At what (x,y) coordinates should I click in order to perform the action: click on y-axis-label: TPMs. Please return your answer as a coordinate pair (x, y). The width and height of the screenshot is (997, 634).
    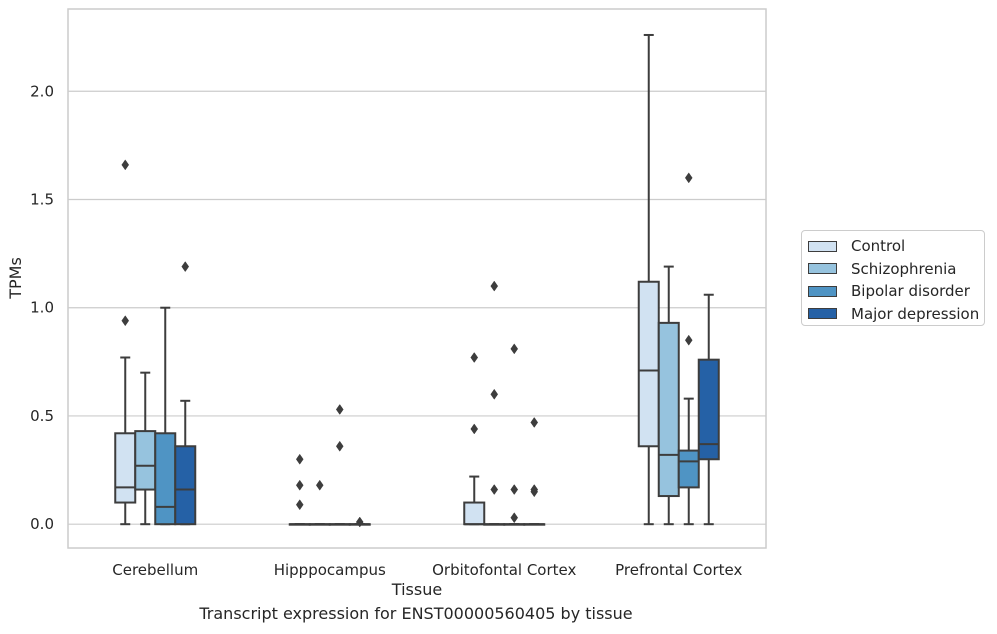
    Looking at the image, I should click on (15, 278).